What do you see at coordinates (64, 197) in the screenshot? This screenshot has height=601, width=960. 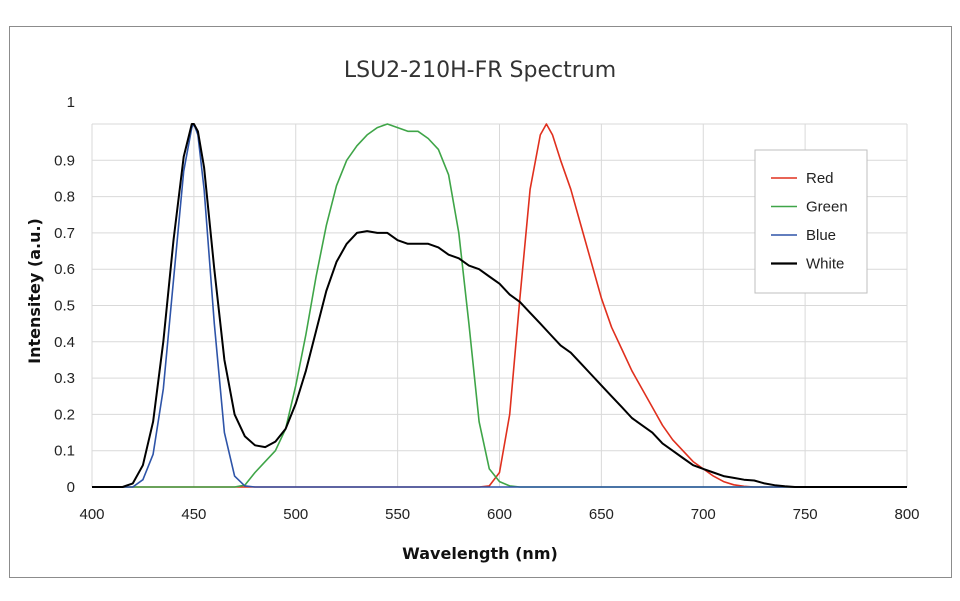 I see `y-tick-label: 0.8` at bounding box center [64, 197].